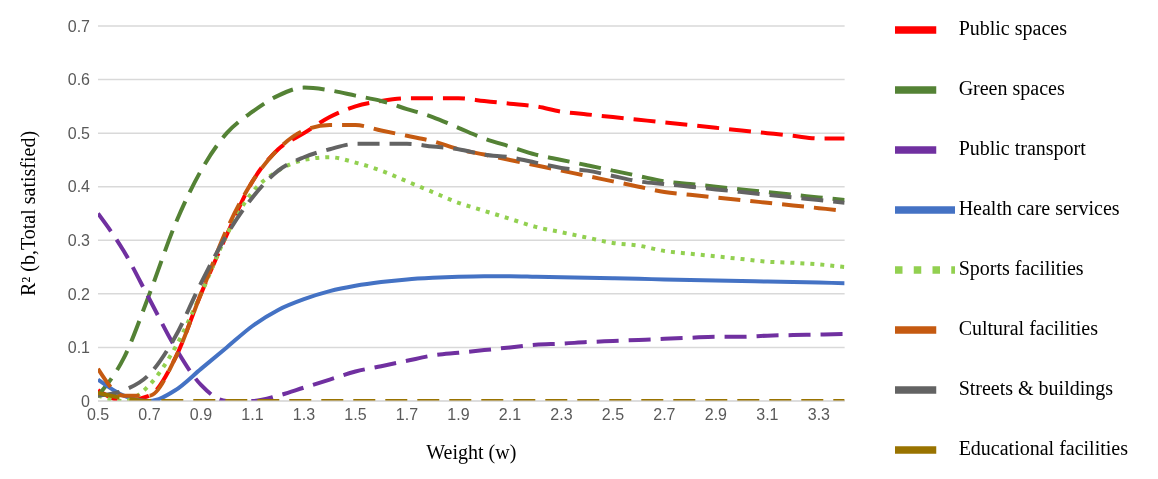  I want to click on x-axis-title: Weight (w), so click(471, 452).